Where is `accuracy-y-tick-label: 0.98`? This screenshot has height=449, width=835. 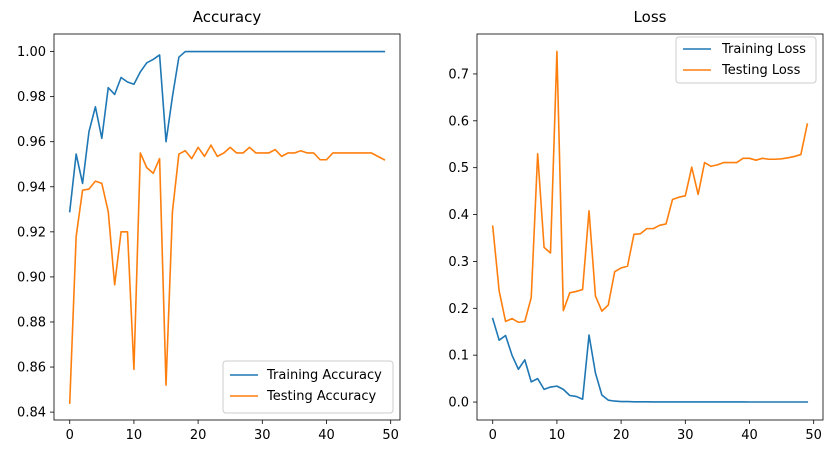
accuracy-y-tick-label: 0.98 is located at coordinates (31, 97).